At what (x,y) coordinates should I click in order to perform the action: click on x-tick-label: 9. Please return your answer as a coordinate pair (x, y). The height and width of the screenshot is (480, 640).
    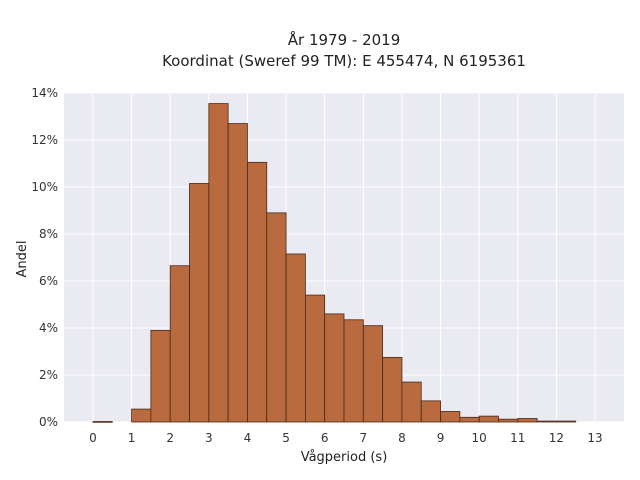
    Looking at the image, I should click on (441, 438).